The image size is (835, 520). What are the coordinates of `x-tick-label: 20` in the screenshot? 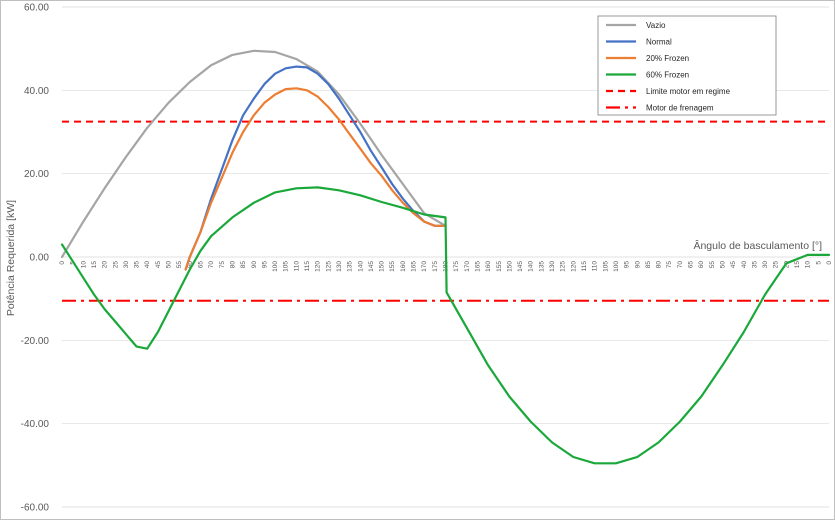 It's located at (105, 265).